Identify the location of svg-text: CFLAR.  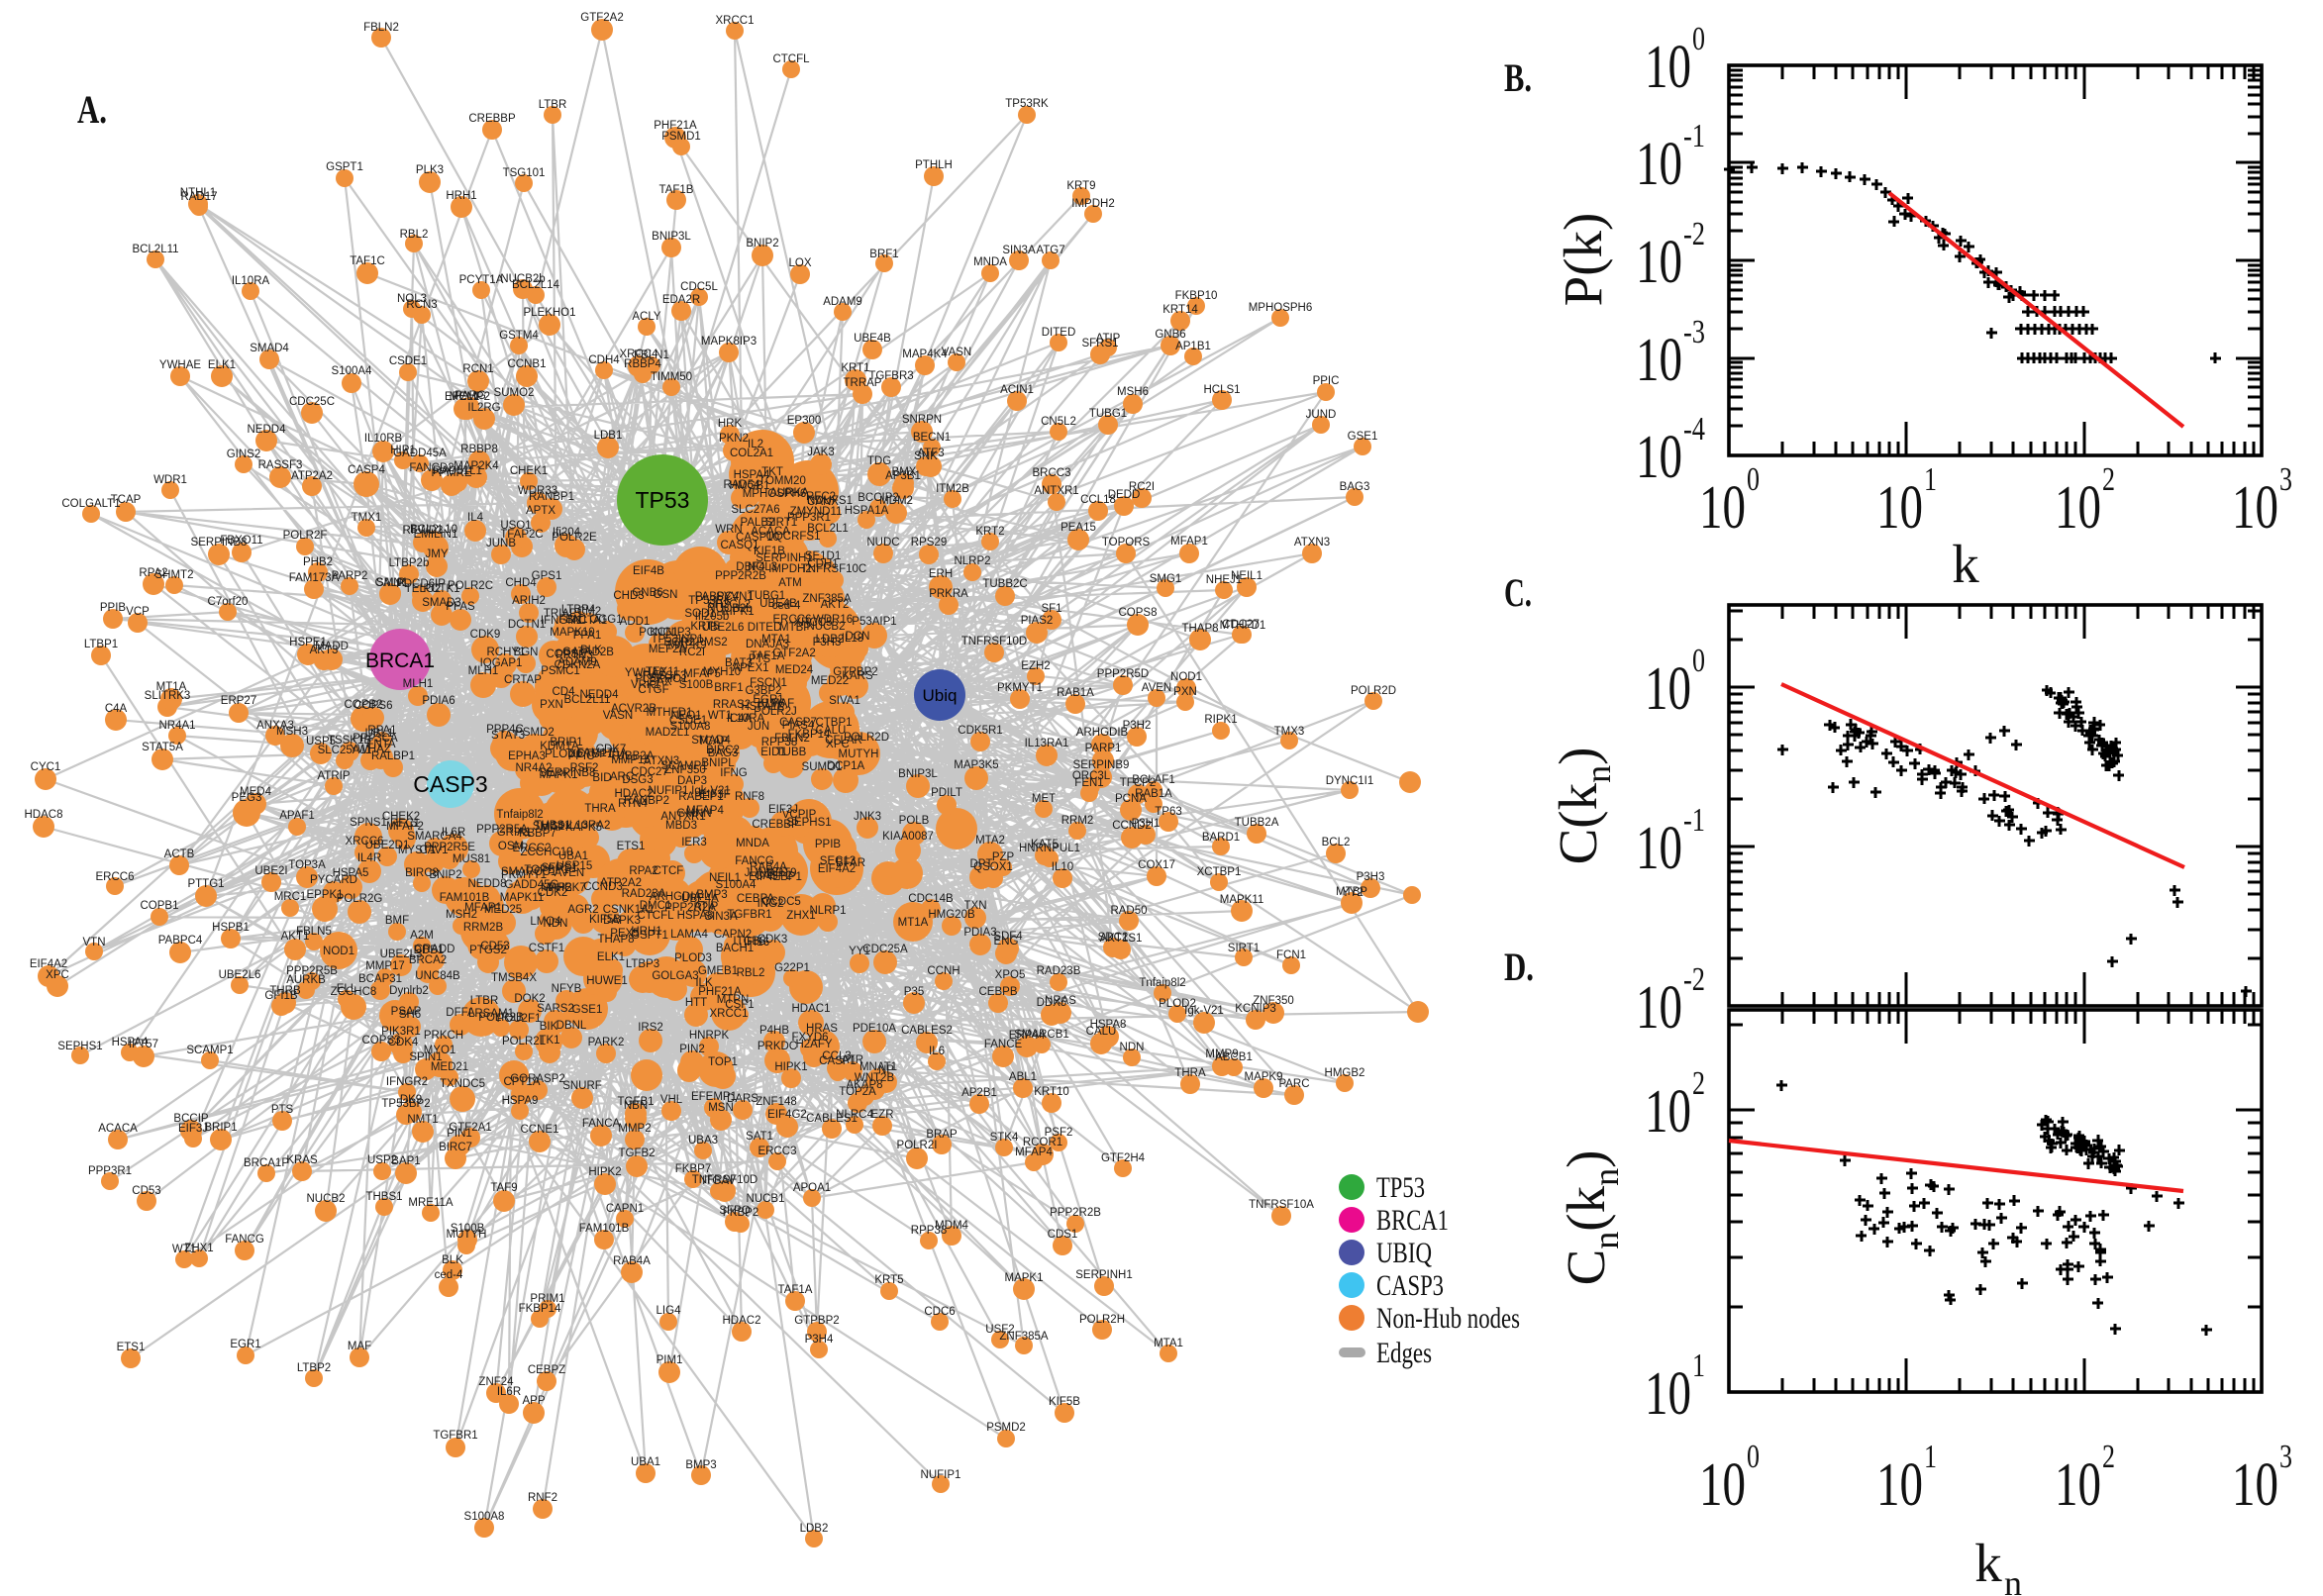
(843, 741).